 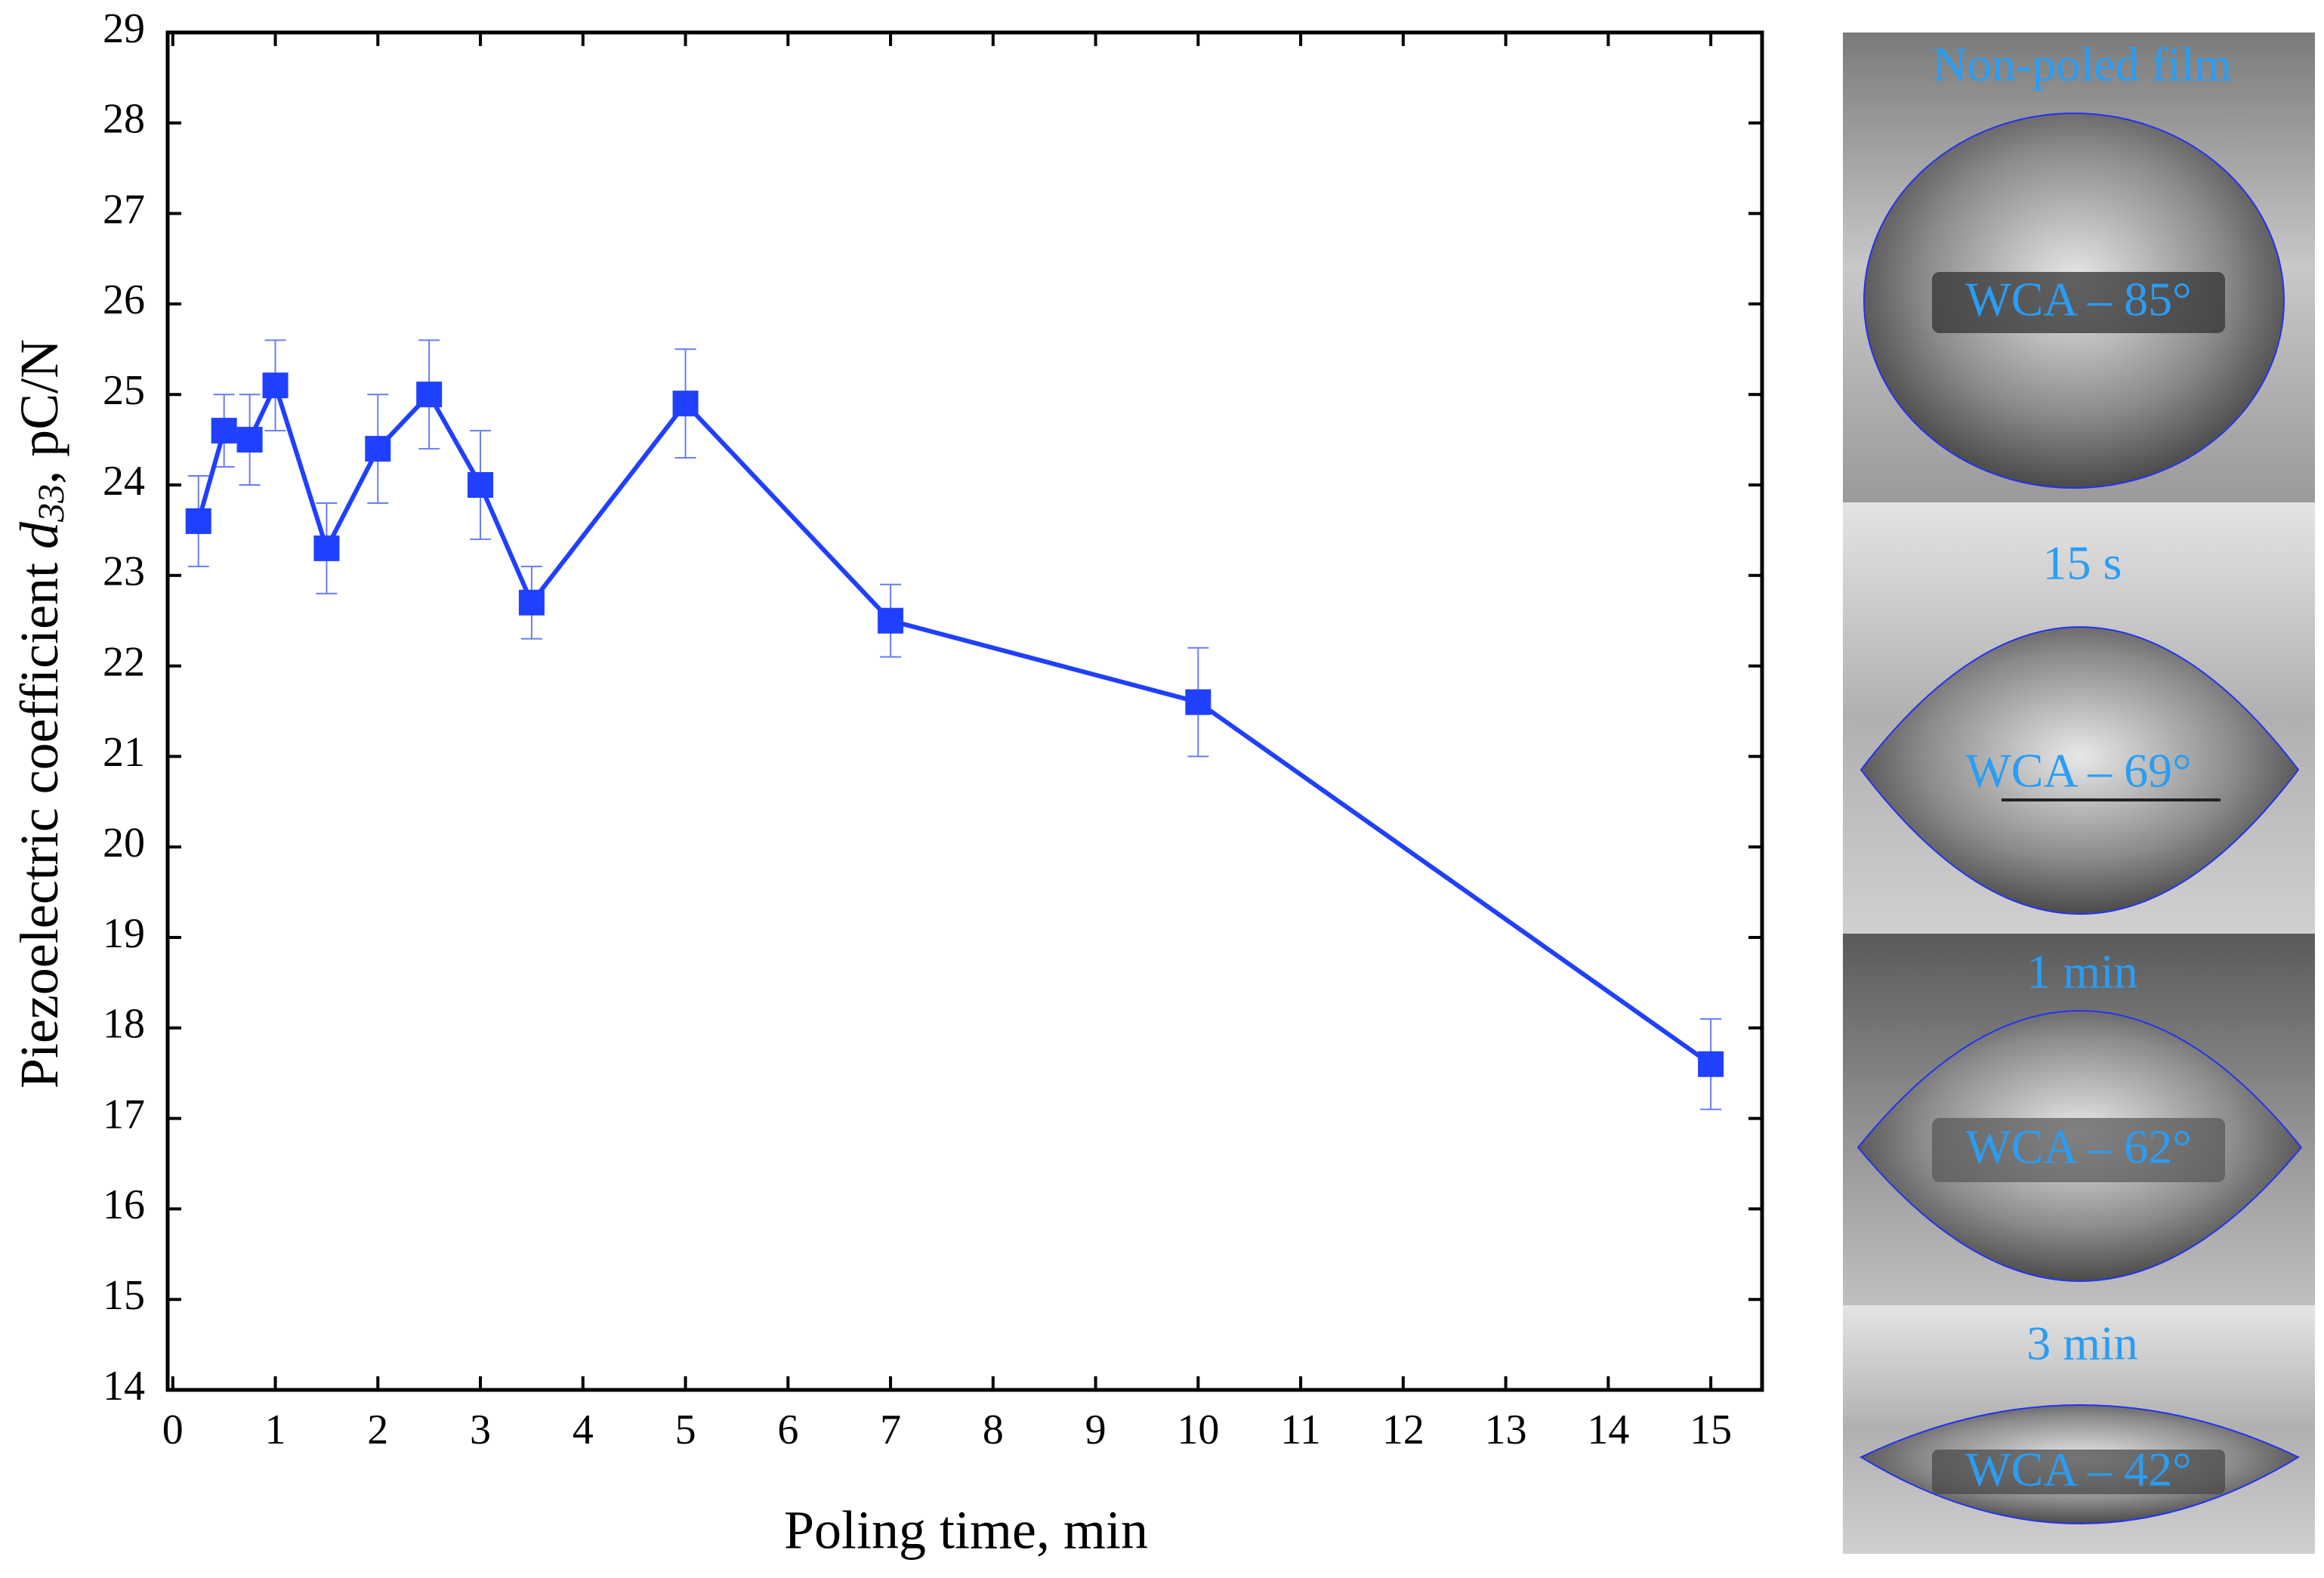 What do you see at coordinates (480, 1430) in the screenshot?
I see `x-tick-label: 3` at bounding box center [480, 1430].